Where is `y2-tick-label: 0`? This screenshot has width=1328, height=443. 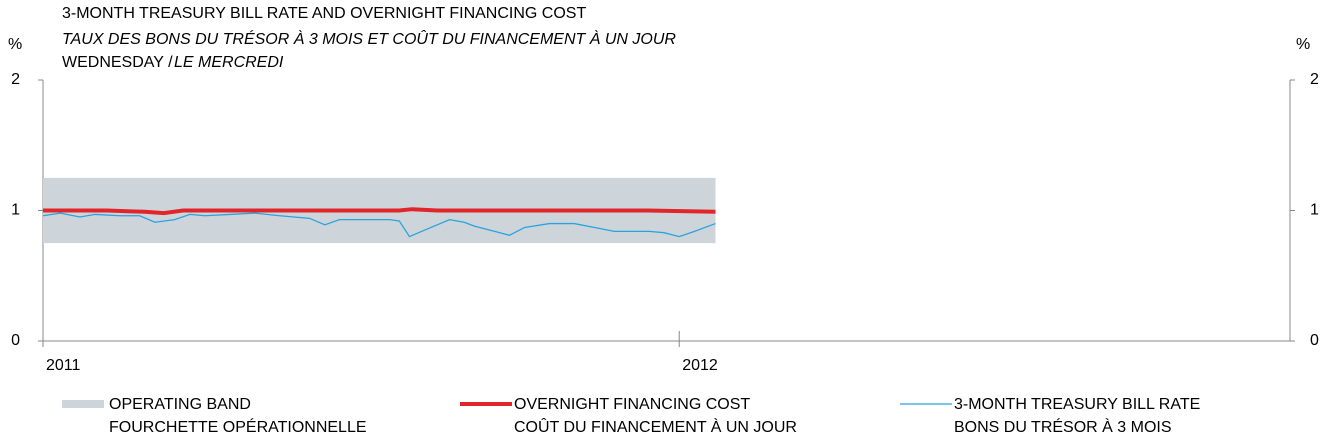
y2-tick-label: 0 is located at coordinates (1314, 340).